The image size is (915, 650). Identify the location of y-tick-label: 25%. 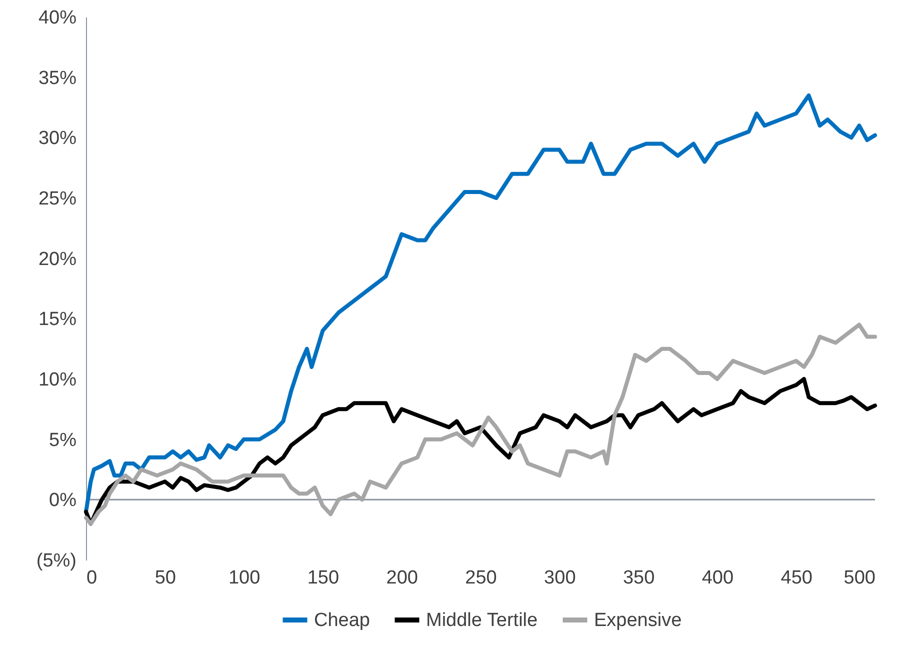
(57, 199).